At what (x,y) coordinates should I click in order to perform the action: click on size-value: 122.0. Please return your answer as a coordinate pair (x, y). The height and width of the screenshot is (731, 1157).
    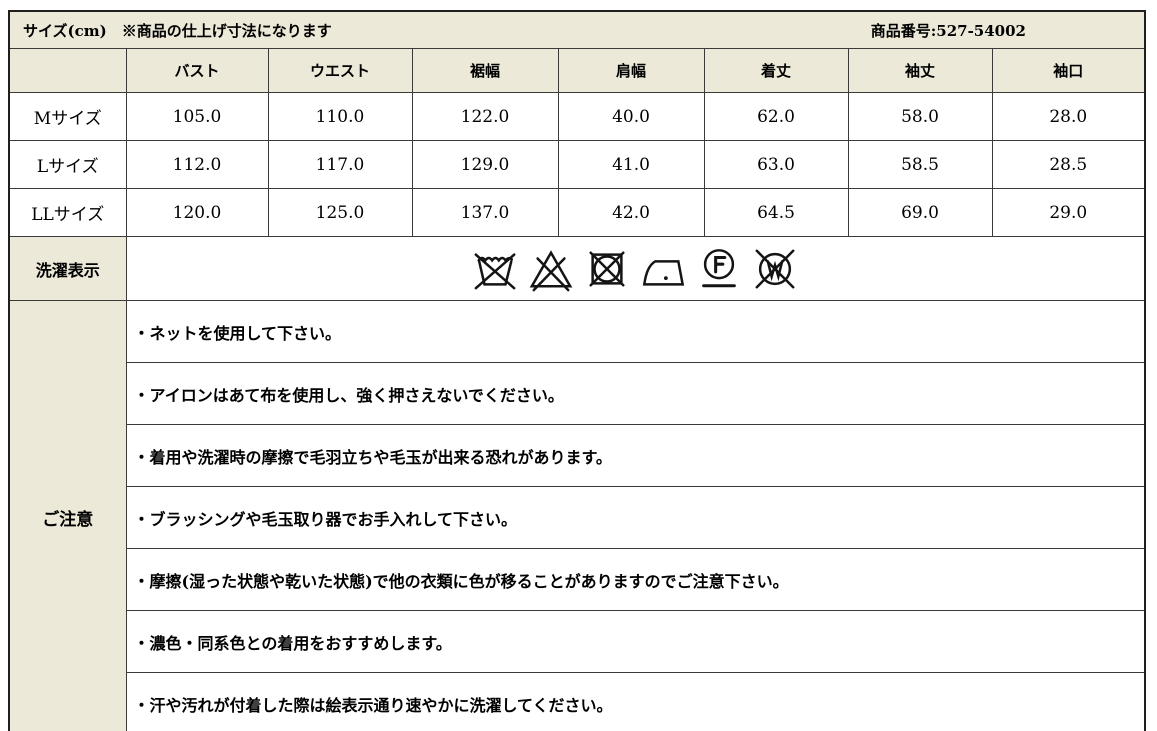
    Looking at the image, I should click on (485, 116).